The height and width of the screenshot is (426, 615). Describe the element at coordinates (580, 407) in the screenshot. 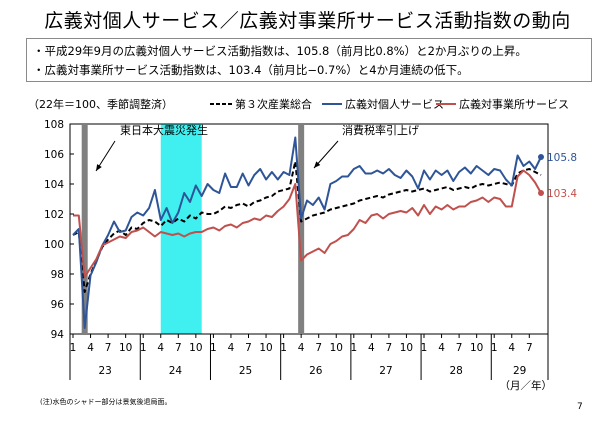

I see `page-number: 7` at that location.